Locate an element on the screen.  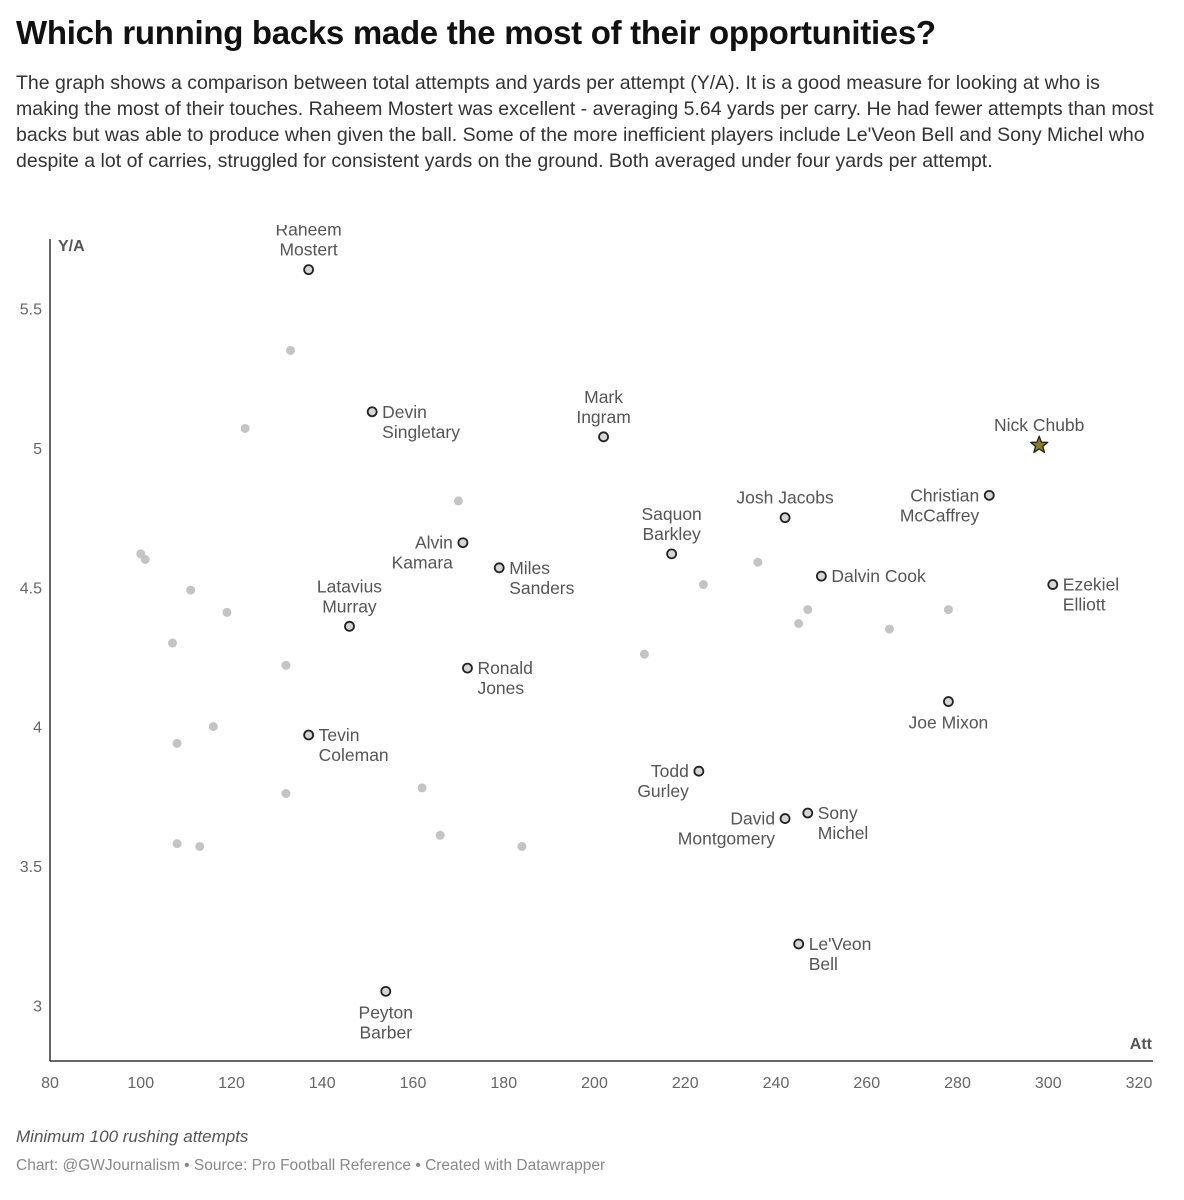
x-tick-label: 160 is located at coordinates (413, 1083).